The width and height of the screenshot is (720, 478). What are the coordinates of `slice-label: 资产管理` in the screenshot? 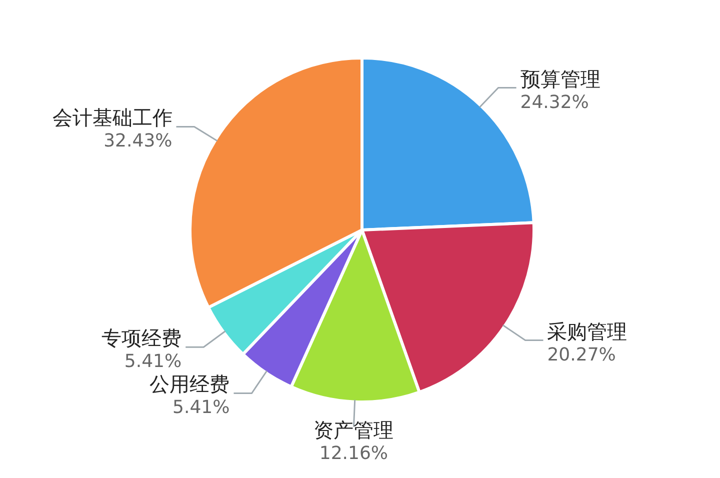 It's located at (354, 430).